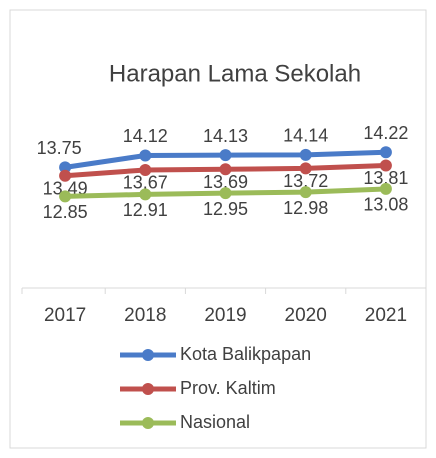 The width and height of the screenshot is (436, 458). Describe the element at coordinates (145, 183) in the screenshot. I see `data-label: 13.67` at that location.